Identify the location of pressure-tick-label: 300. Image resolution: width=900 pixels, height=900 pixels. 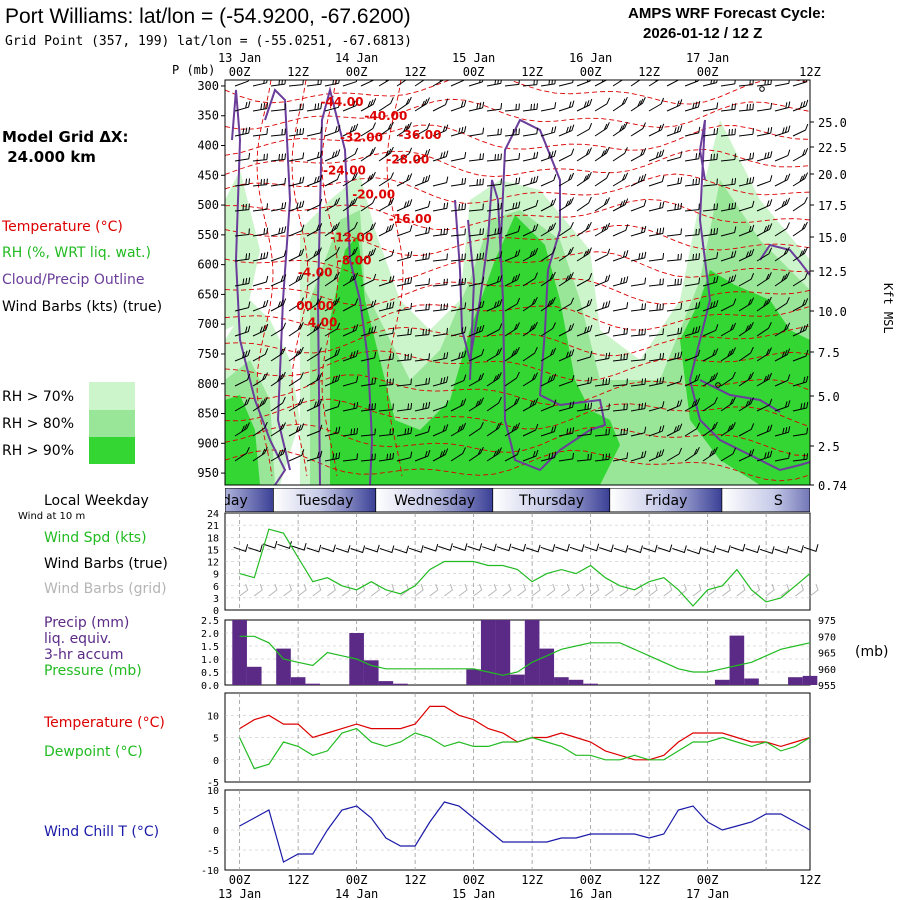
(208, 86).